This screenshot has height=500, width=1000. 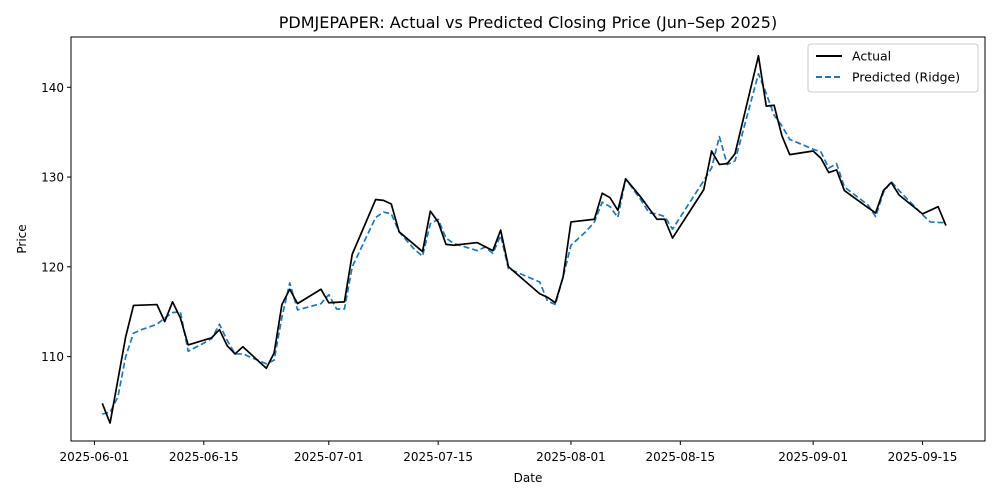 What do you see at coordinates (52, 178) in the screenshot?
I see `y-tick-label: 130` at bounding box center [52, 178].